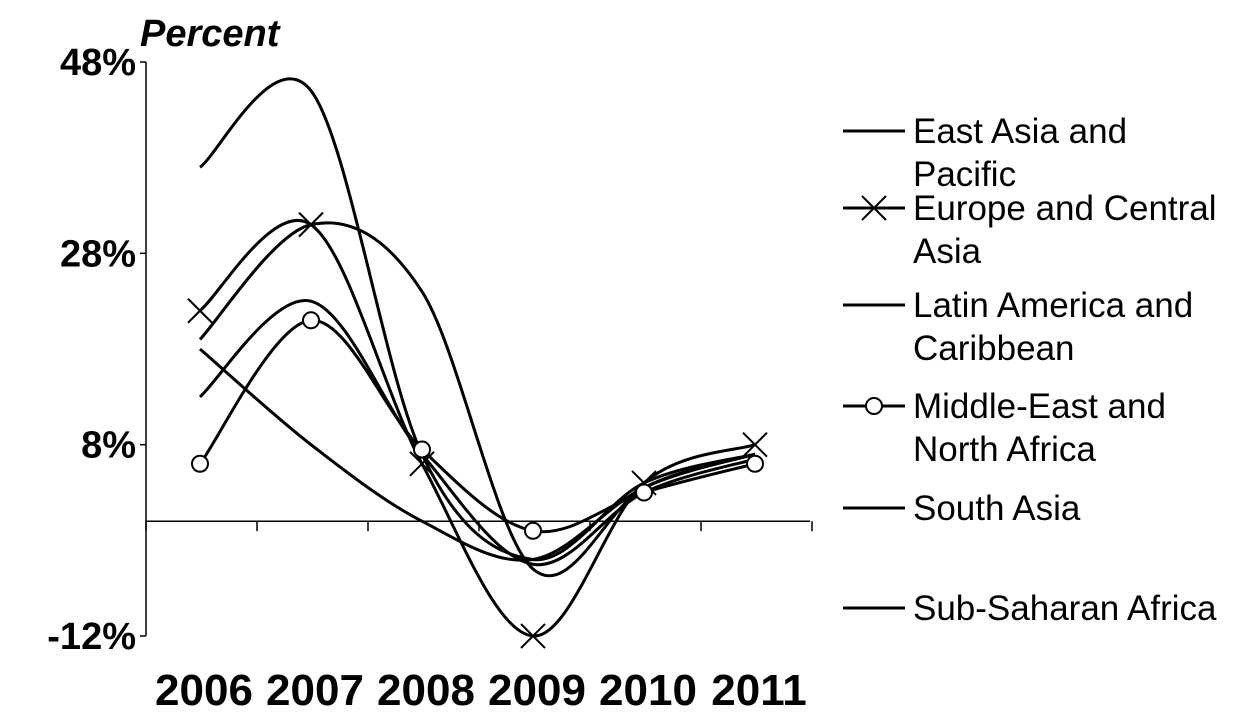 This screenshot has width=1248, height=722. I want to click on x-tick-label: 2011, so click(758, 690).